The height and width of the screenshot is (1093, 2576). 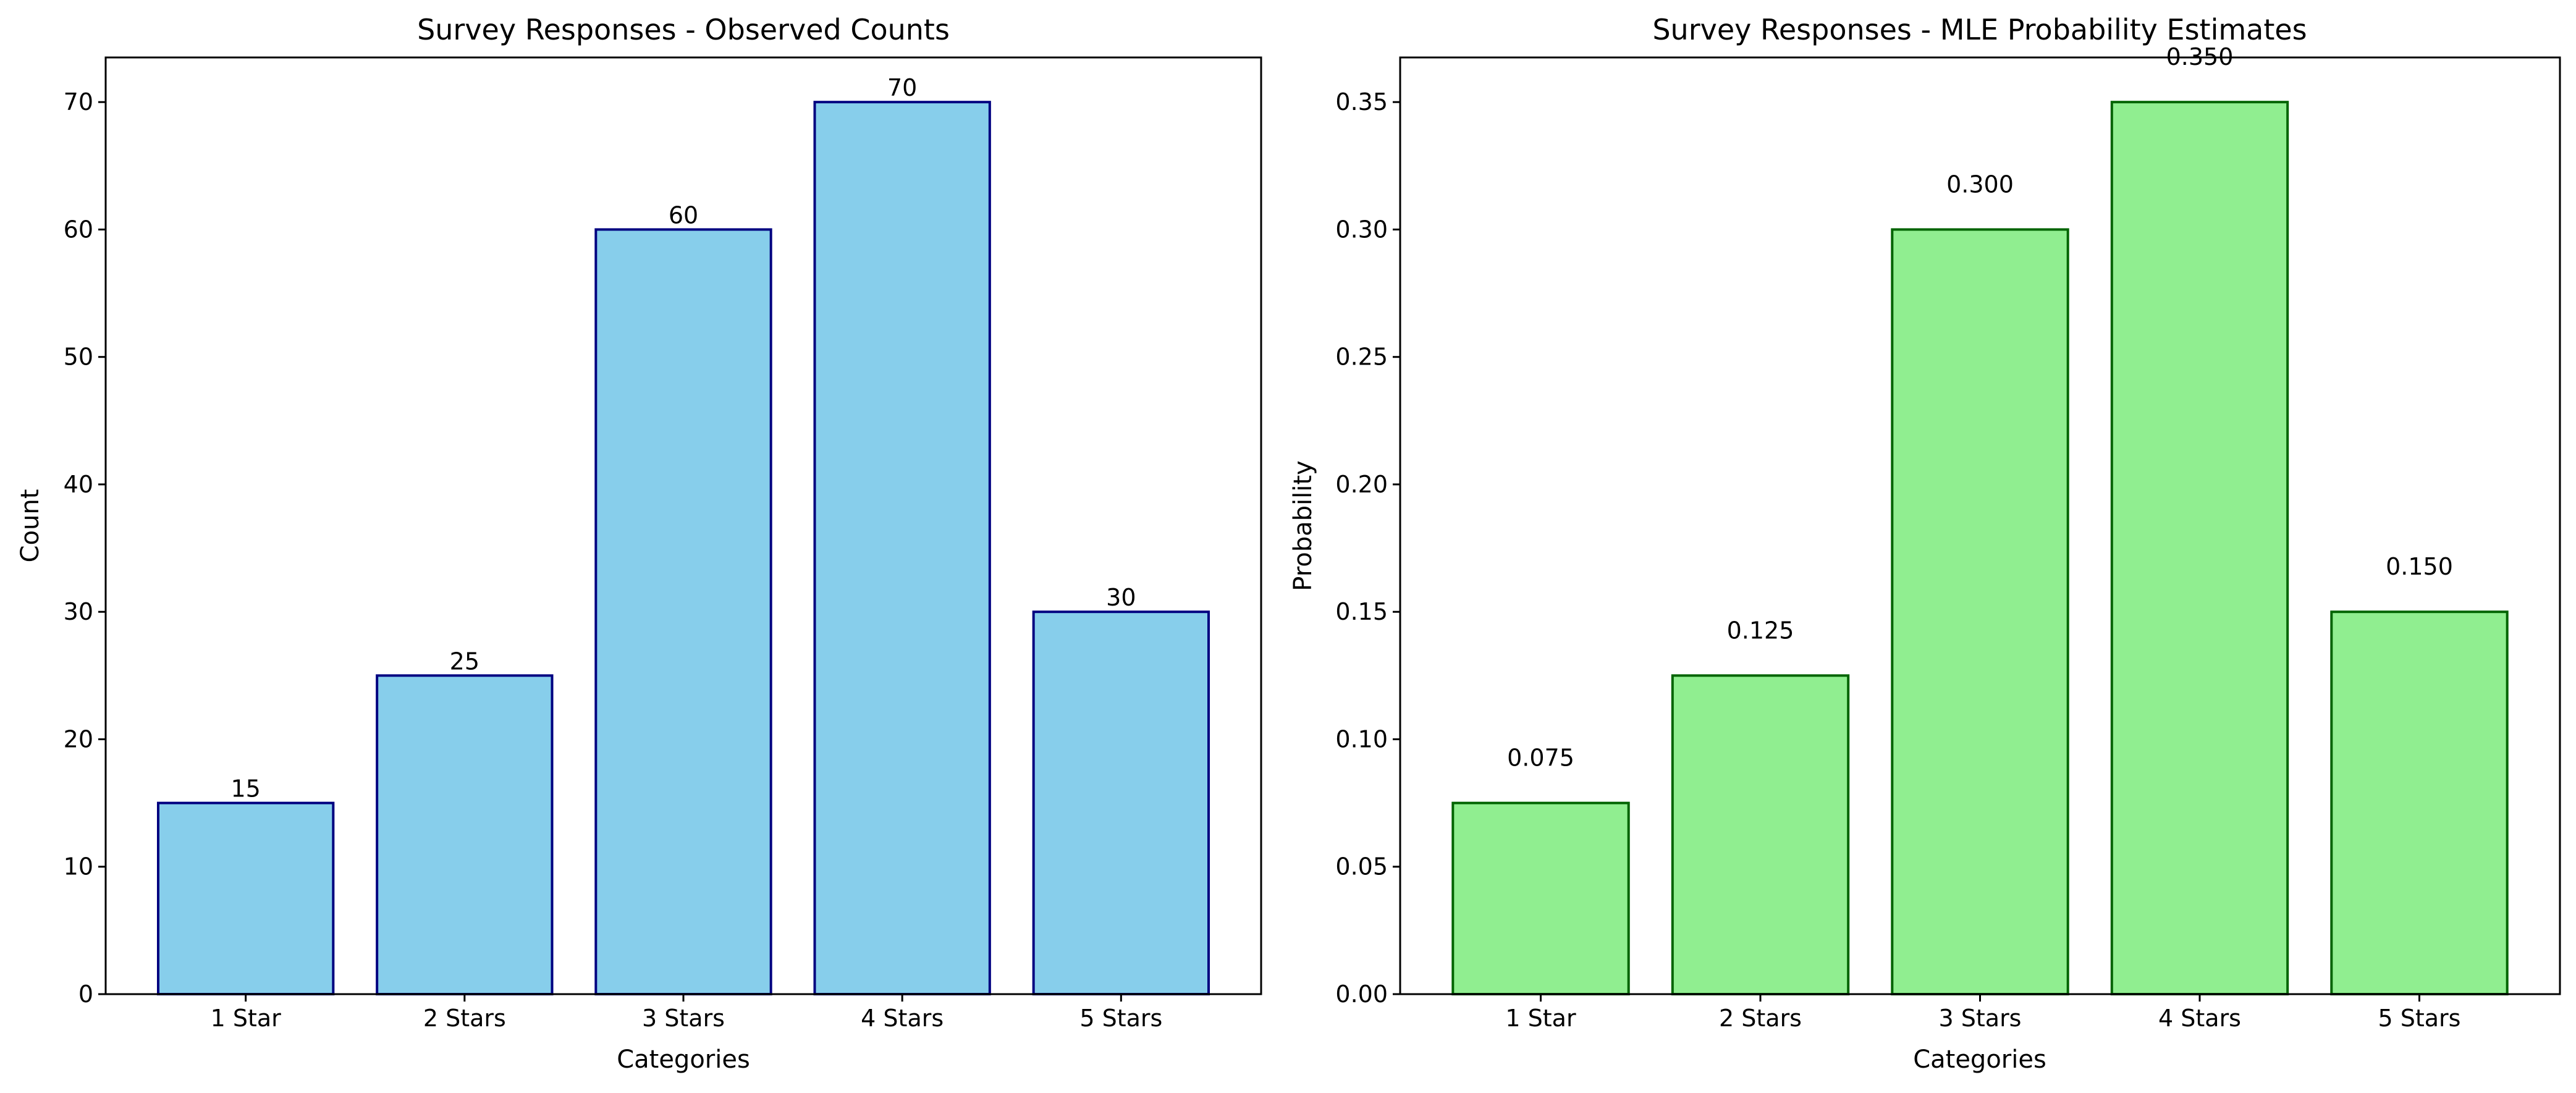 What do you see at coordinates (78, 612) in the screenshot?
I see `y-tick-label: 30` at bounding box center [78, 612].